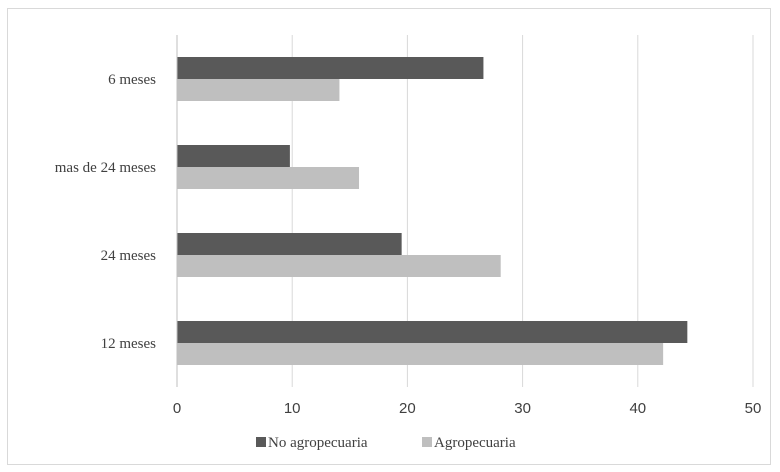 This screenshot has height=472, width=780. What do you see at coordinates (105, 212) in the screenshot?
I see `category-labels: 6 meses mas de 24 meses 24 meses 12 meses` at bounding box center [105, 212].